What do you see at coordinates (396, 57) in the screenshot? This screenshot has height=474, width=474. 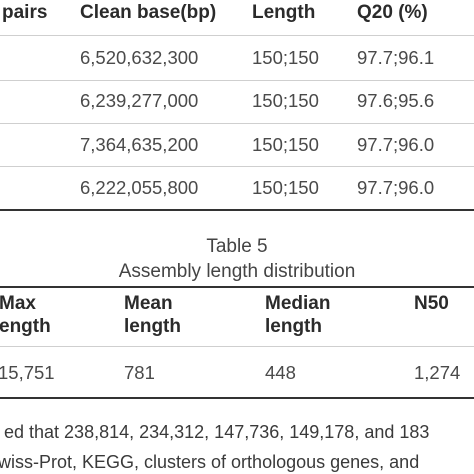 I see `table4-cell-q20: 97.7;96.1` at bounding box center [396, 57].